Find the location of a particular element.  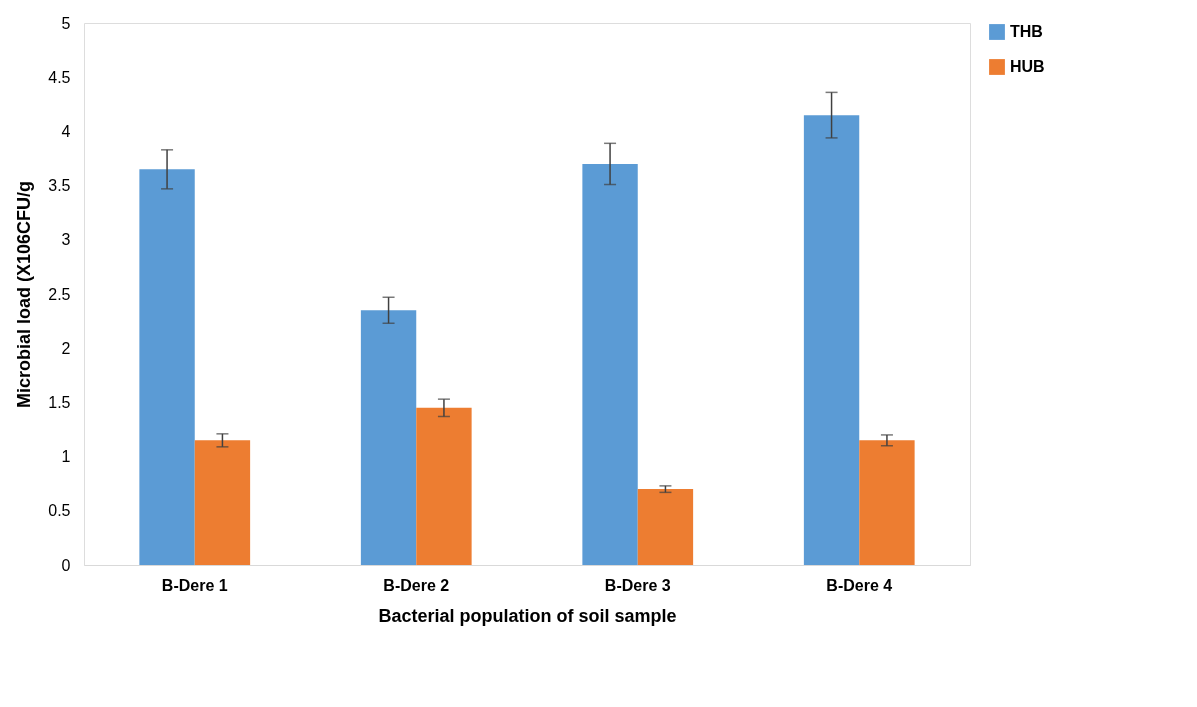

y-tick-label: 4.5 is located at coordinates (59, 77).